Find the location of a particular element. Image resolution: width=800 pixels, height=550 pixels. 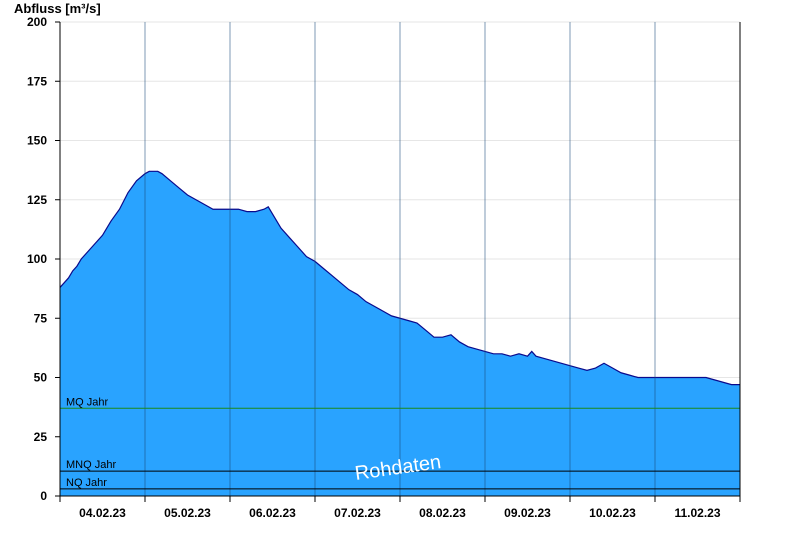

y-axis-ticks: 0 25 50 75 100 125 150 175 200 is located at coordinates (43, 259).